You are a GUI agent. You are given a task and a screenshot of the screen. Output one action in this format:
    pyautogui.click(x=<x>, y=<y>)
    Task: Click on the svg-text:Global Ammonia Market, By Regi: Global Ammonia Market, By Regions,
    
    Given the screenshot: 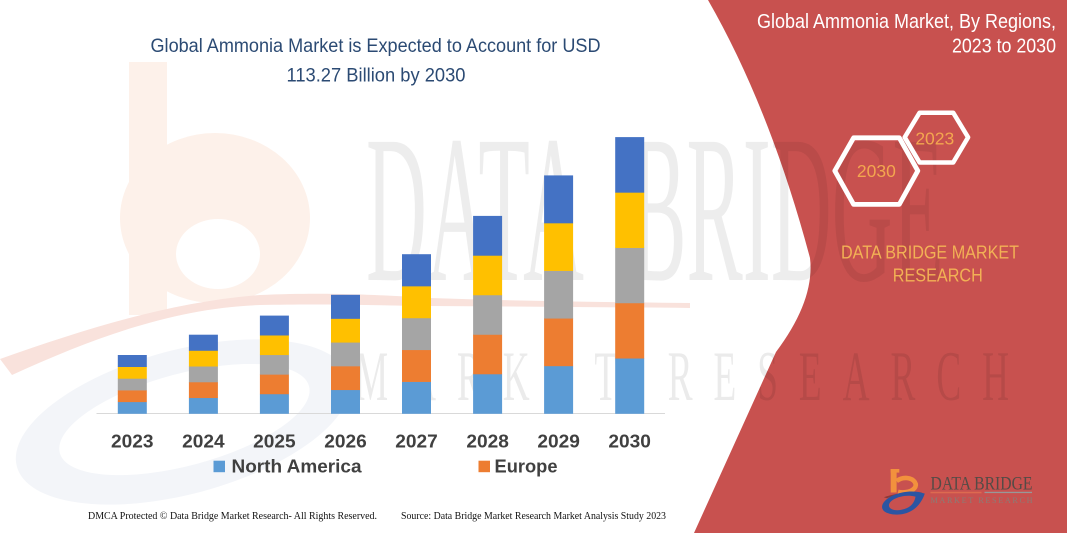 What is the action you would take?
    pyautogui.click(x=906, y=21)
    